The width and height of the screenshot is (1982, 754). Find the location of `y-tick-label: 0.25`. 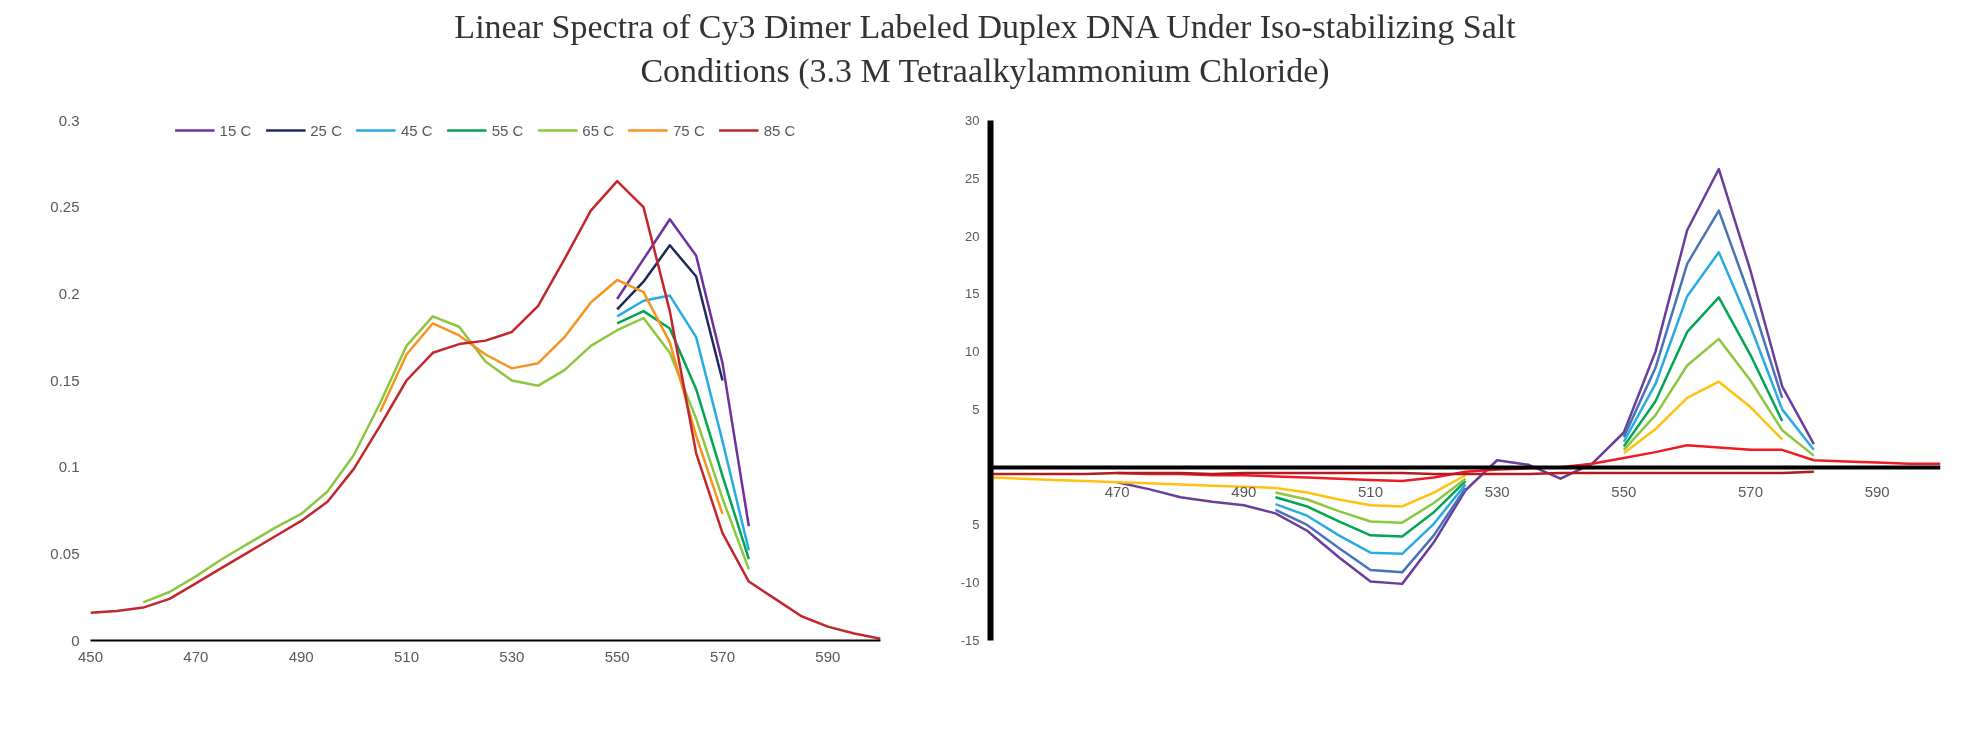

y-tick-label: 0.25 is located at coordinates (65, 207).